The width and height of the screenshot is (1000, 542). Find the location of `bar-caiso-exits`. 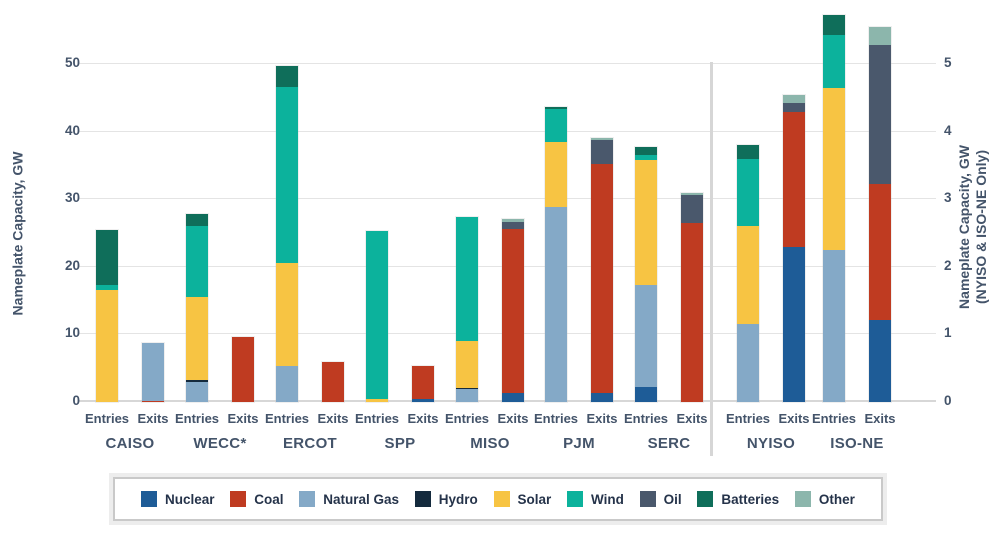

bar-caiso-exits is located at coordinates (153, 372).